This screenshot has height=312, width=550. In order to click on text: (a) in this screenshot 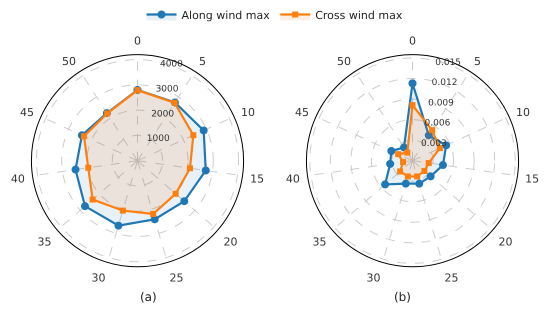, I will do `click(148, 297)`.